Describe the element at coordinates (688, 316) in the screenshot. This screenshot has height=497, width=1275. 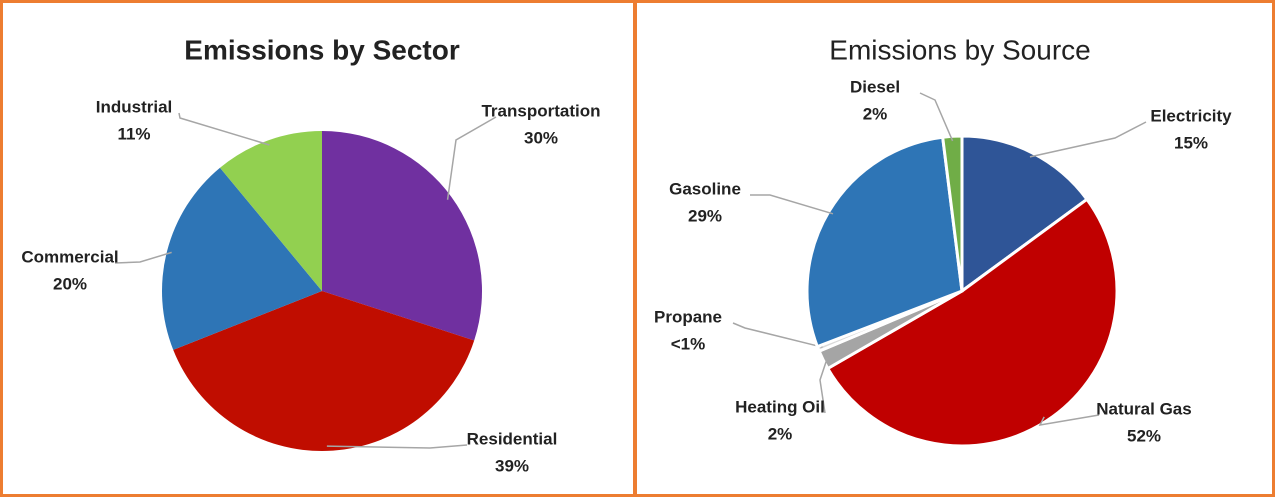
I see `slice-label: Propane` at that location.